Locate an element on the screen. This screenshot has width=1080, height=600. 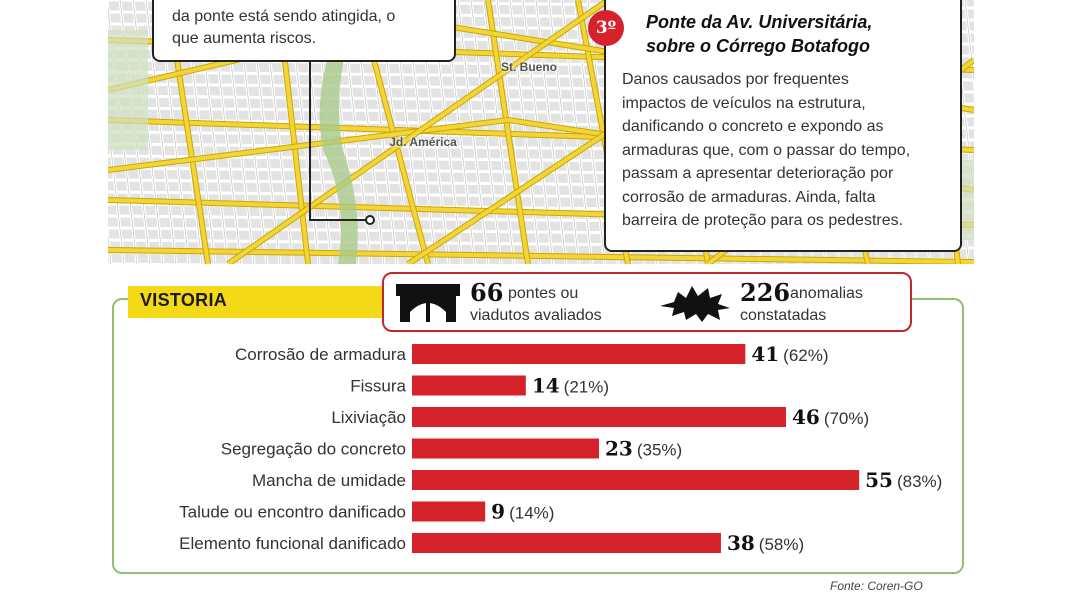
callout-left-line-2: que aumenta riscos. is located at coordinates (244, 38).